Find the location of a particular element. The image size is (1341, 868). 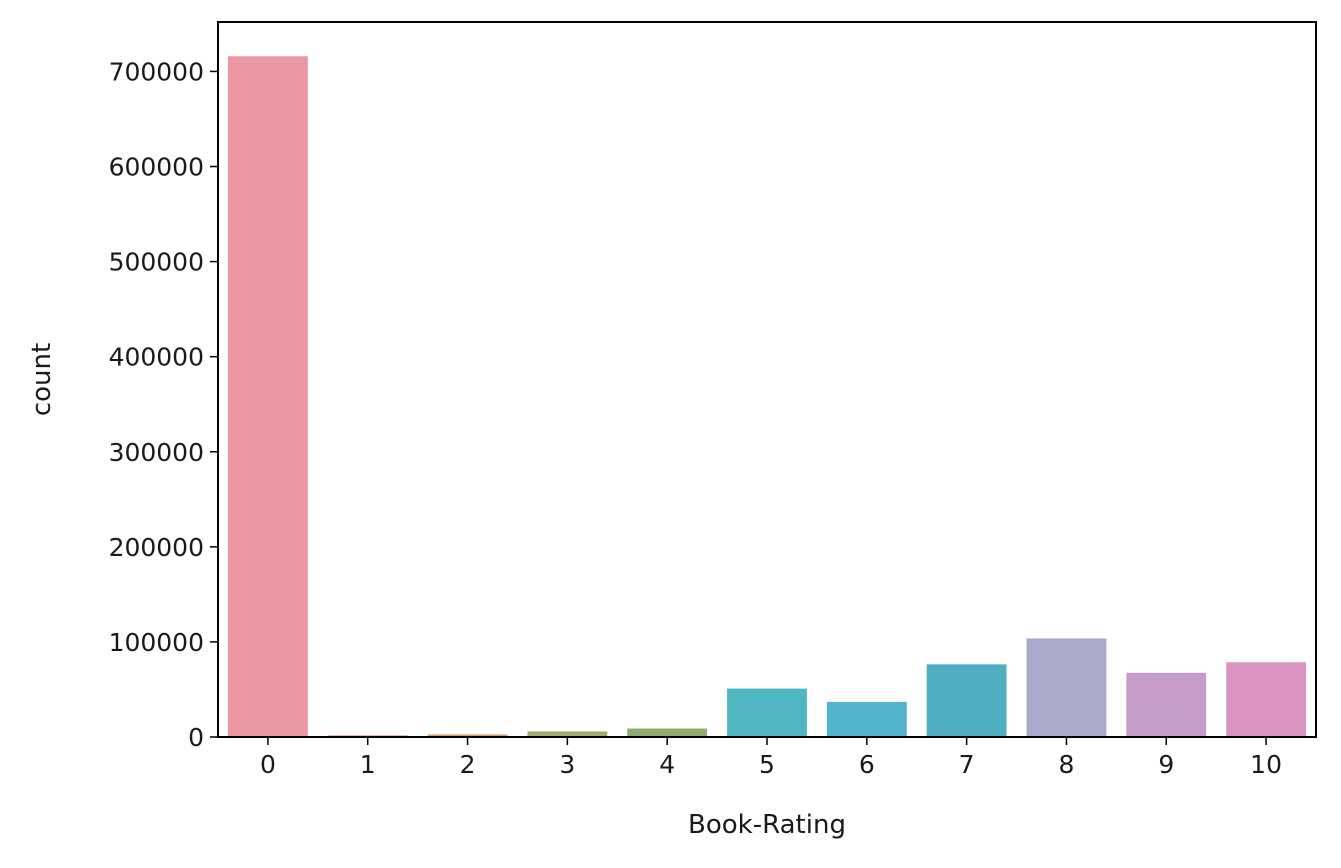

x-tick-label: 3 is located at coordinates (567, 764).